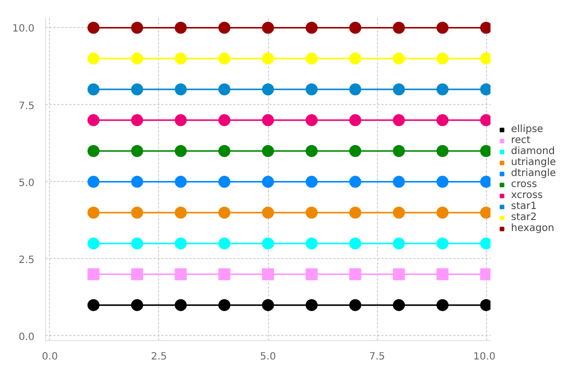 The height and width of the screenshot is (384, 576). Describe the element at coordinates (377, 357) in the screenshot. I see `x-tick-label: 7.5` at that location.